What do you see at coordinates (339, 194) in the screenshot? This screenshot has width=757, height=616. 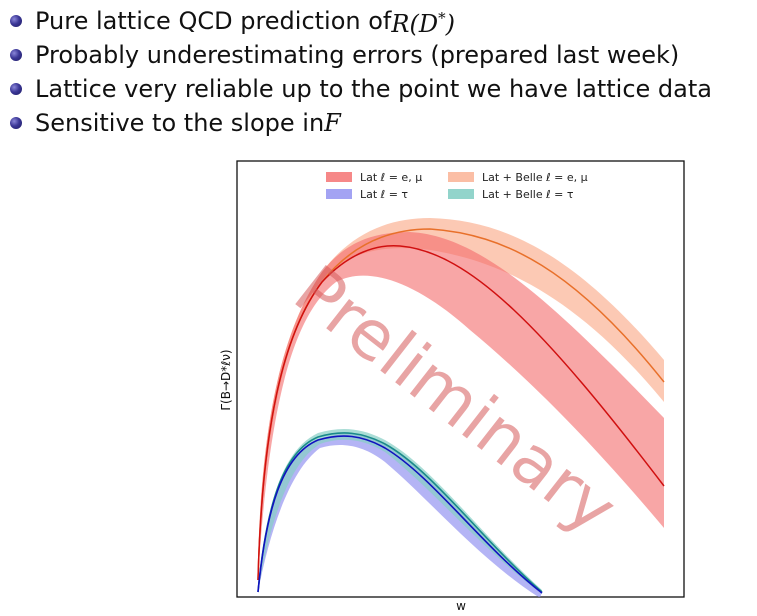 I see `legend-swatch-lat-tau` at bounding box center [339, 194].